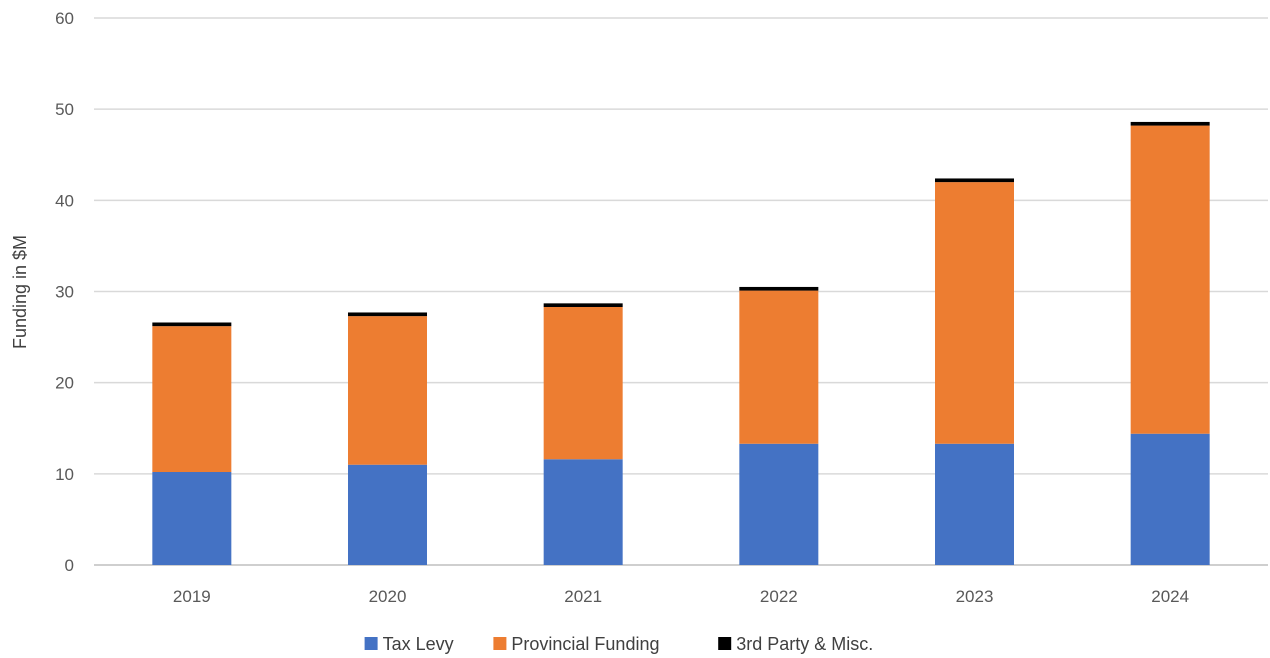 This screenshot has width=1270, height=658. What do you see at coordinates (64, 474) in the screenshot?
I see `y-tick-label: 10` at bounding box center [64, 474].